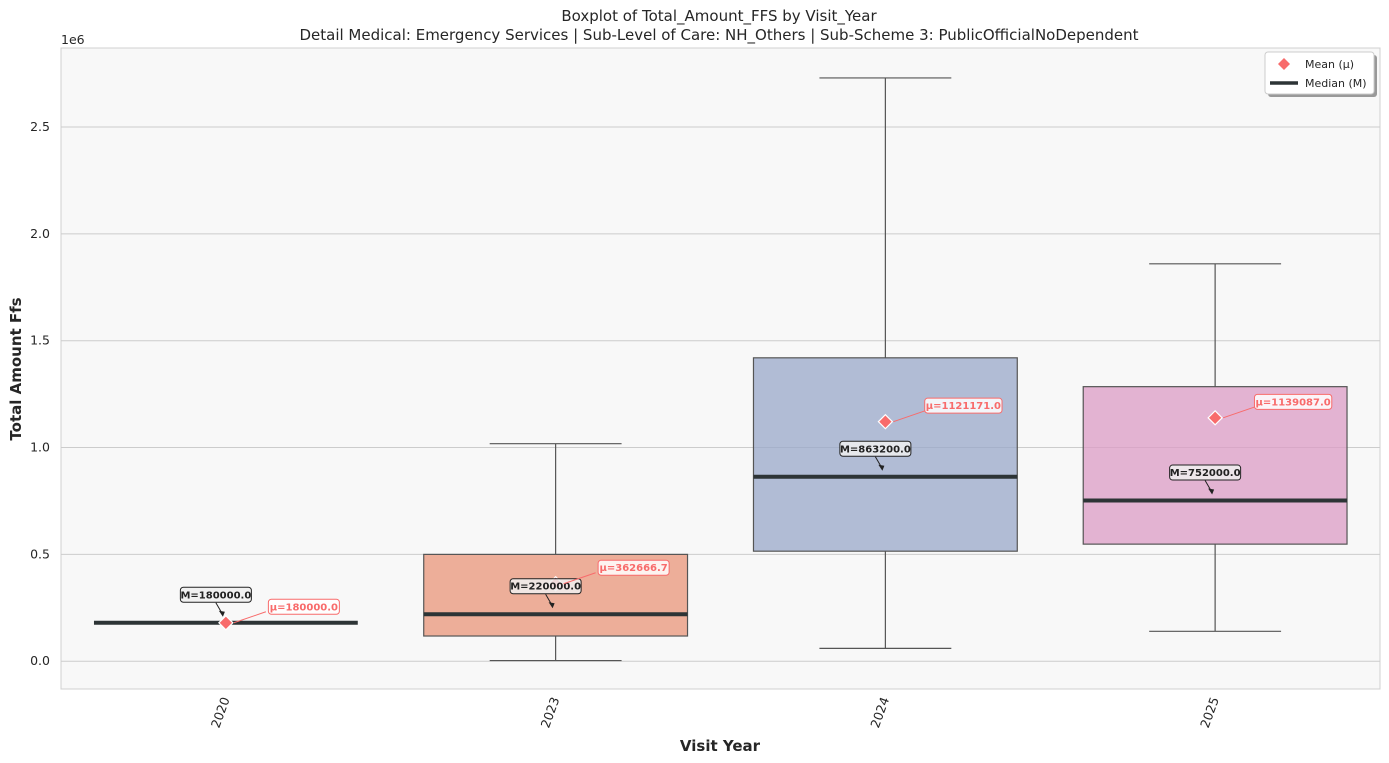 This screenshot has width=1389, height=763. I want to click on median-annotation: M=863200.0, so click(875, 448).